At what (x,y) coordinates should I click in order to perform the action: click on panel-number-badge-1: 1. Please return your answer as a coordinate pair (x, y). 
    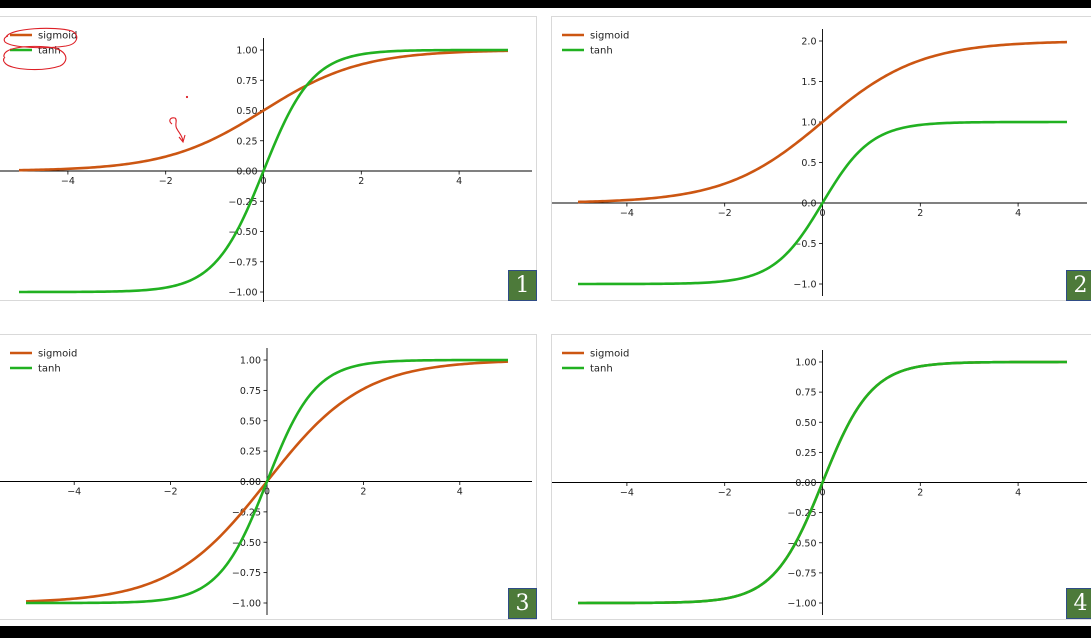
    Looking at the image, I should click on (522, 285).